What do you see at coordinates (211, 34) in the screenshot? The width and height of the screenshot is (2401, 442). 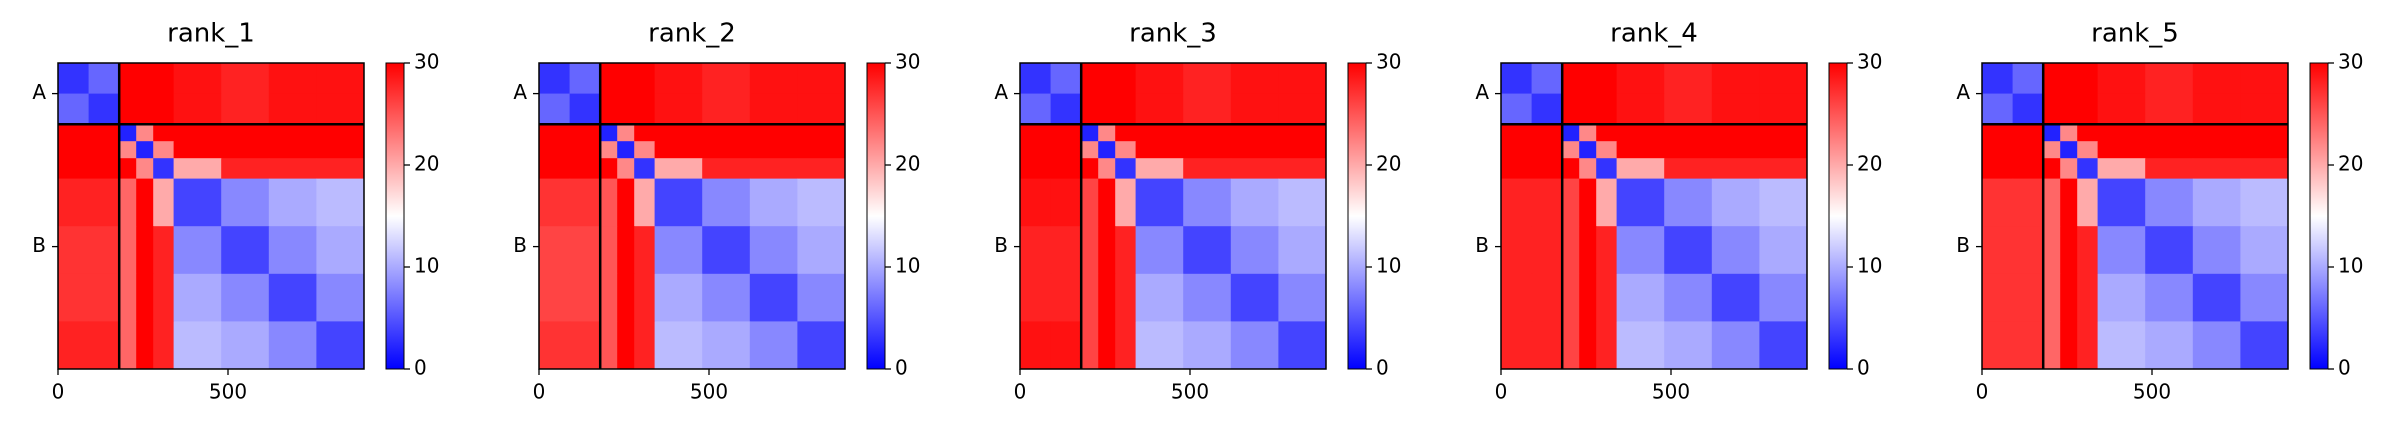 I see `panel-title: rank_1` at bounding box center [211, 34].